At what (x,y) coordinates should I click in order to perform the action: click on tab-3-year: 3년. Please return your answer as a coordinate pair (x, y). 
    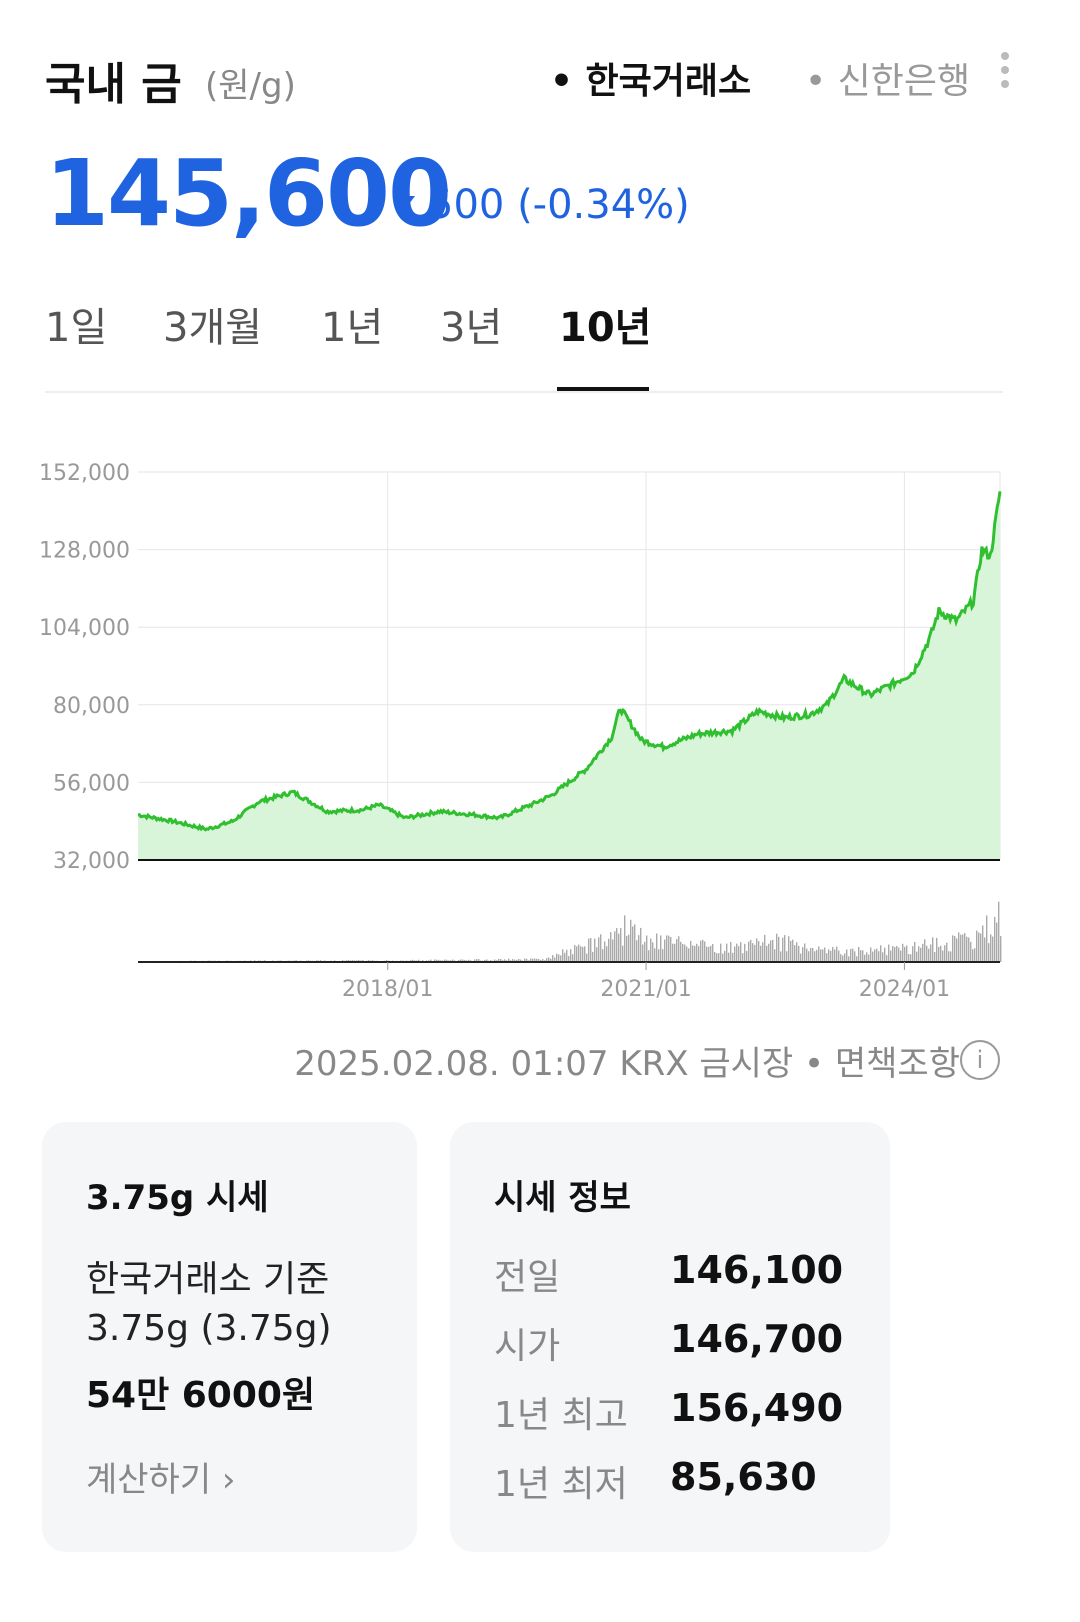
    Looking at the image, I should click on (471, 328).